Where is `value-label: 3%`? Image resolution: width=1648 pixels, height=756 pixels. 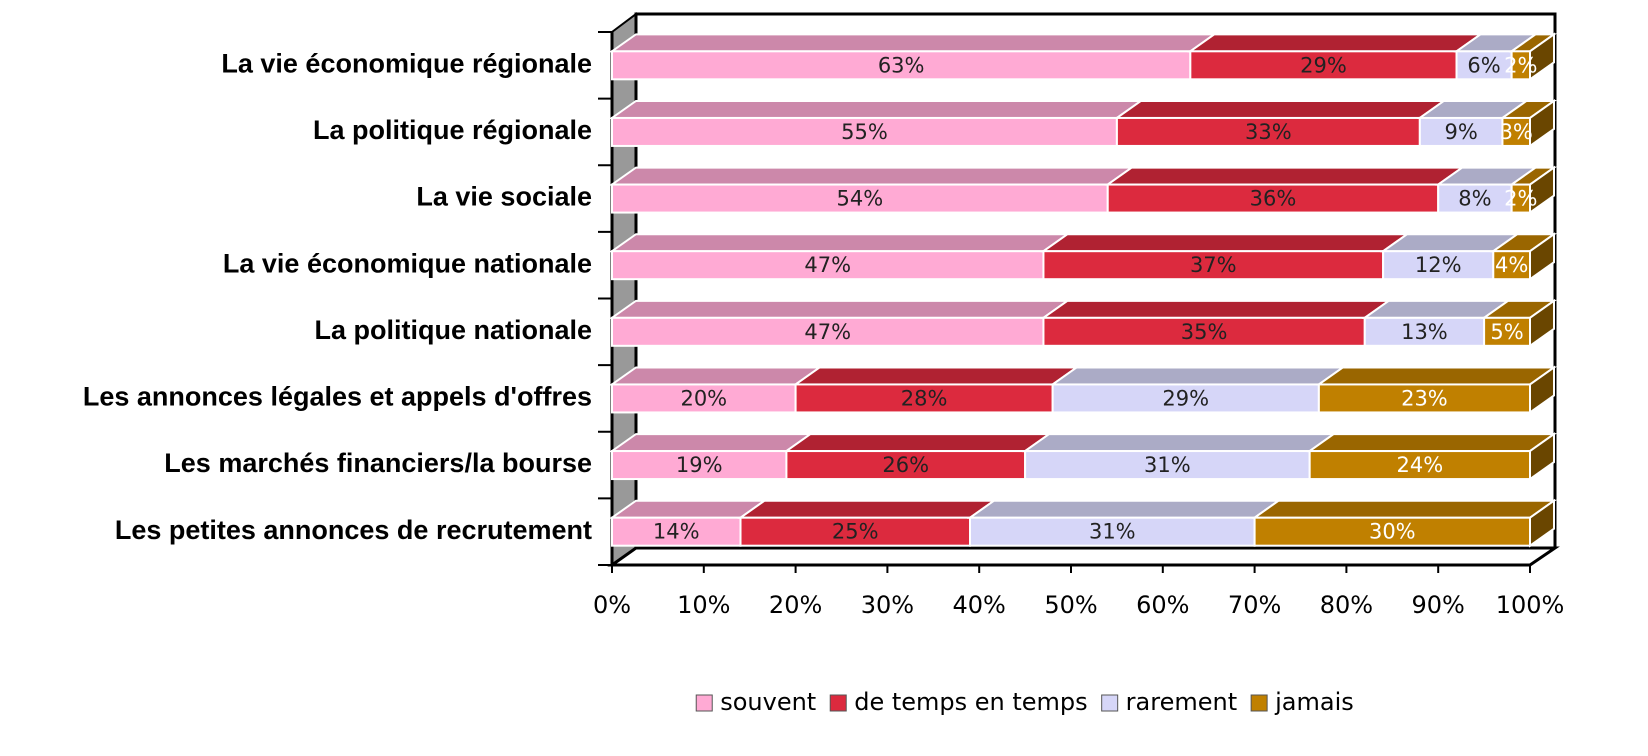
value-label: 3% is located at coordinates (1516, 132).